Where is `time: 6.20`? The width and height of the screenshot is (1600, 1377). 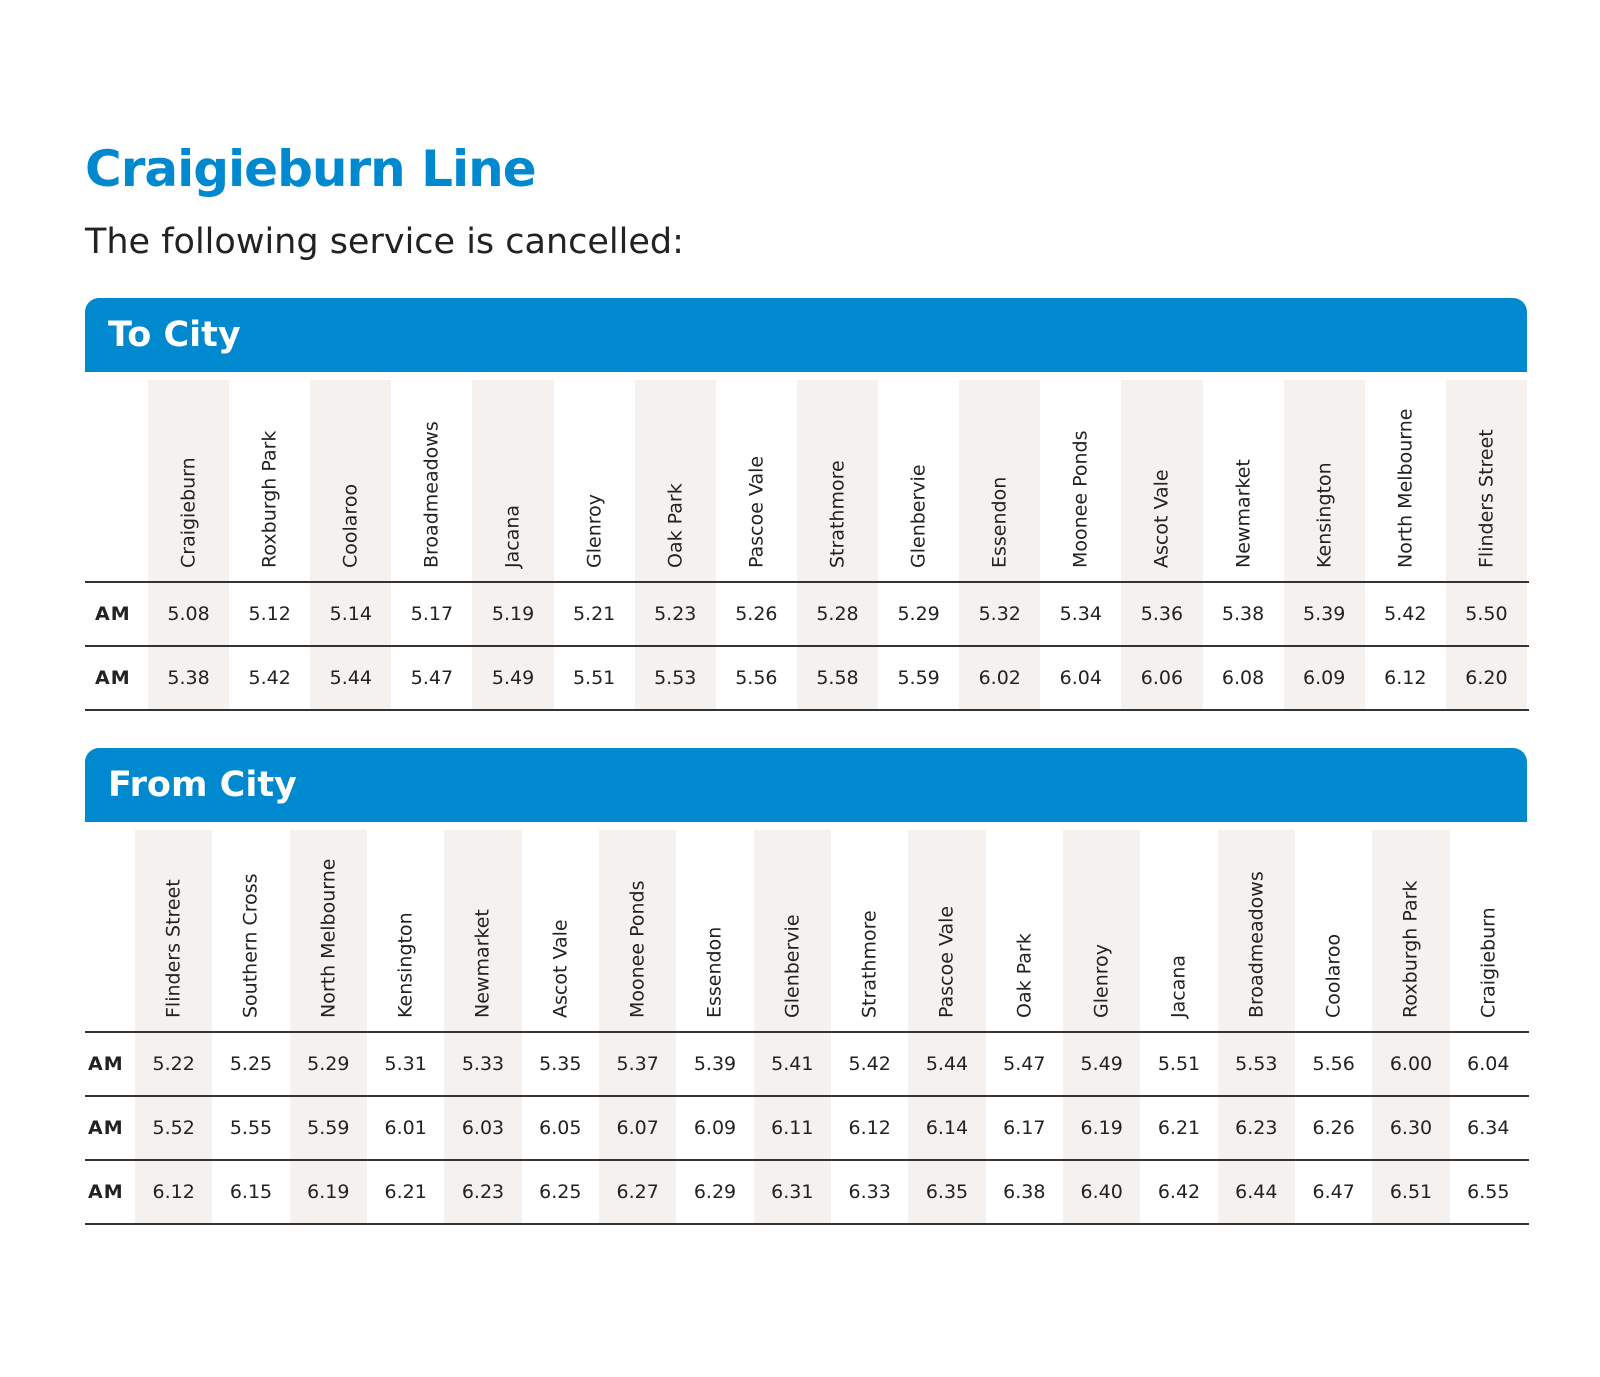
time: 6.20 is located at coordinates (1486, 678).